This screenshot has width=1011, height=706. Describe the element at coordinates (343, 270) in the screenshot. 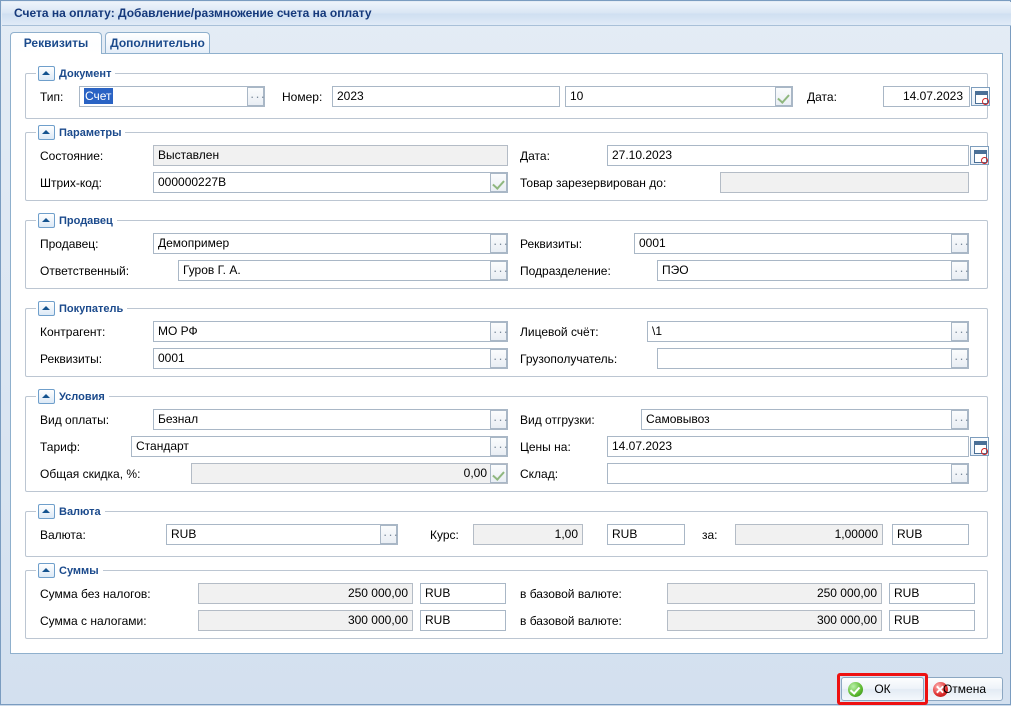

I see `input-responsible: Гуров Г. А.` at that location.